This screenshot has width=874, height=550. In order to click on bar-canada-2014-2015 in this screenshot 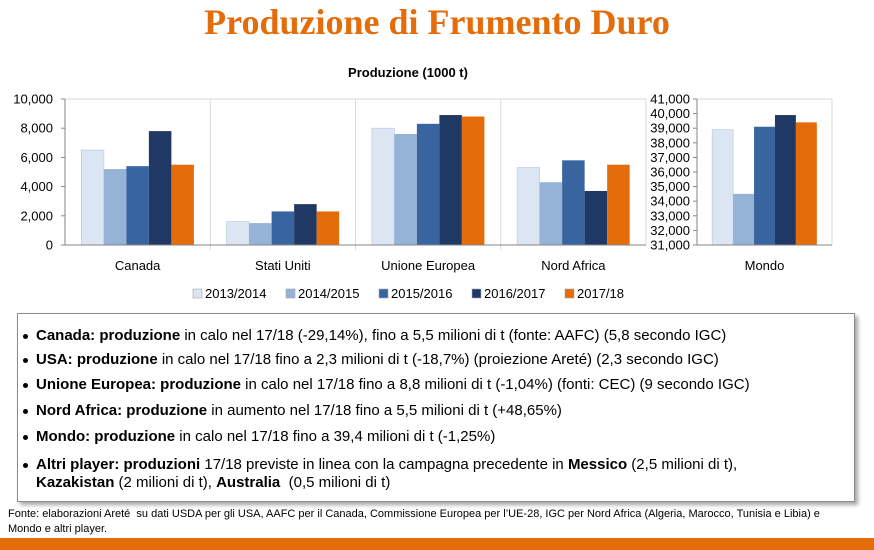, I will do `click(115, 207)`.